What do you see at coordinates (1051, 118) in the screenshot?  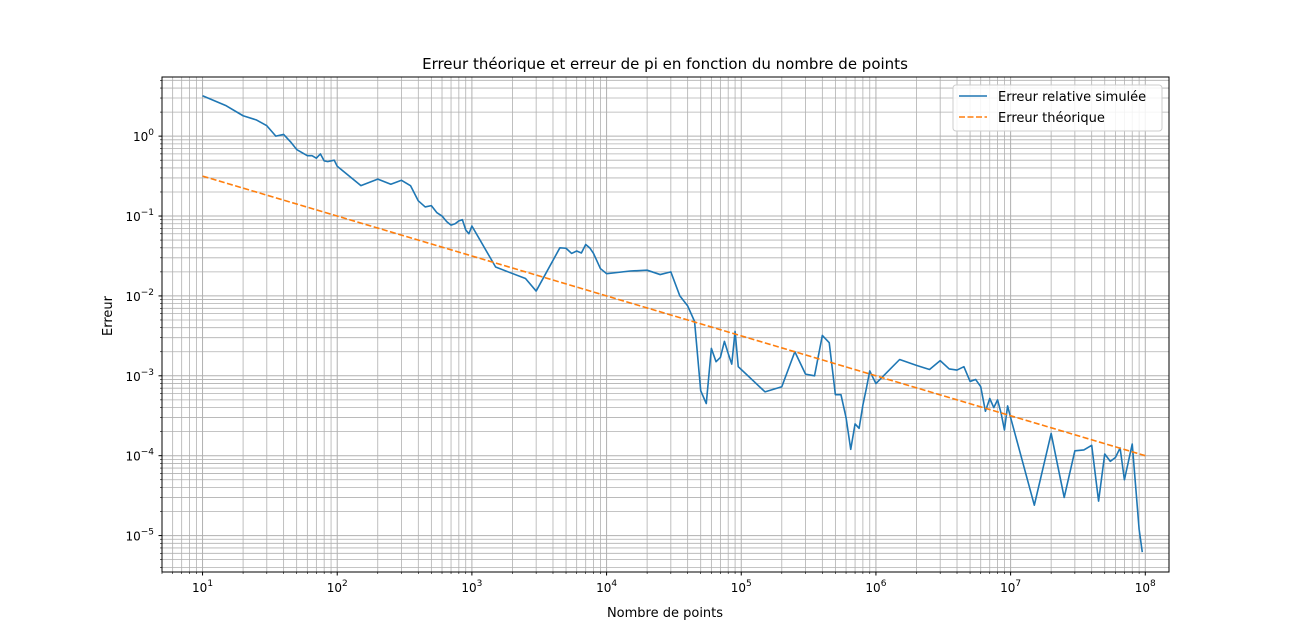 I see `legend-label-2: Erreur théorique` at bounding box center [1051, 118].